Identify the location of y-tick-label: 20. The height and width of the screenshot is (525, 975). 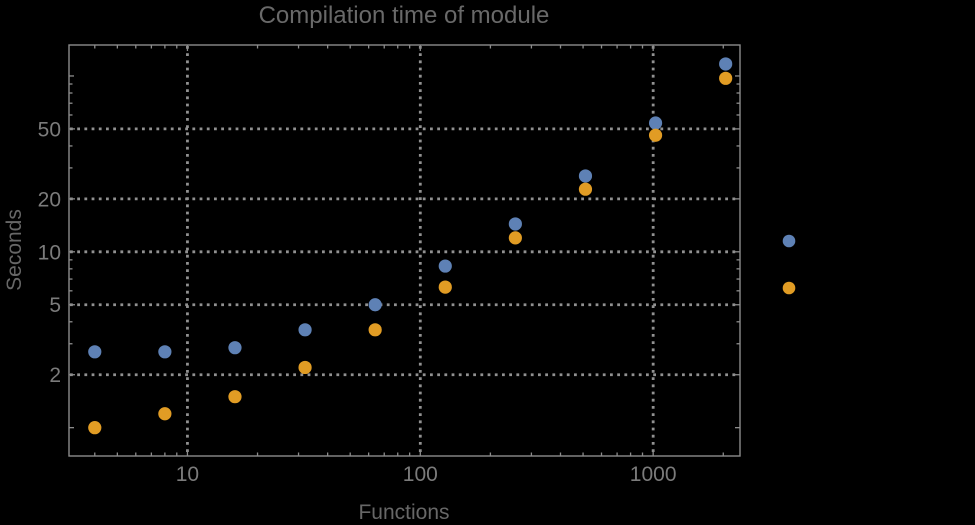
(49, 199).